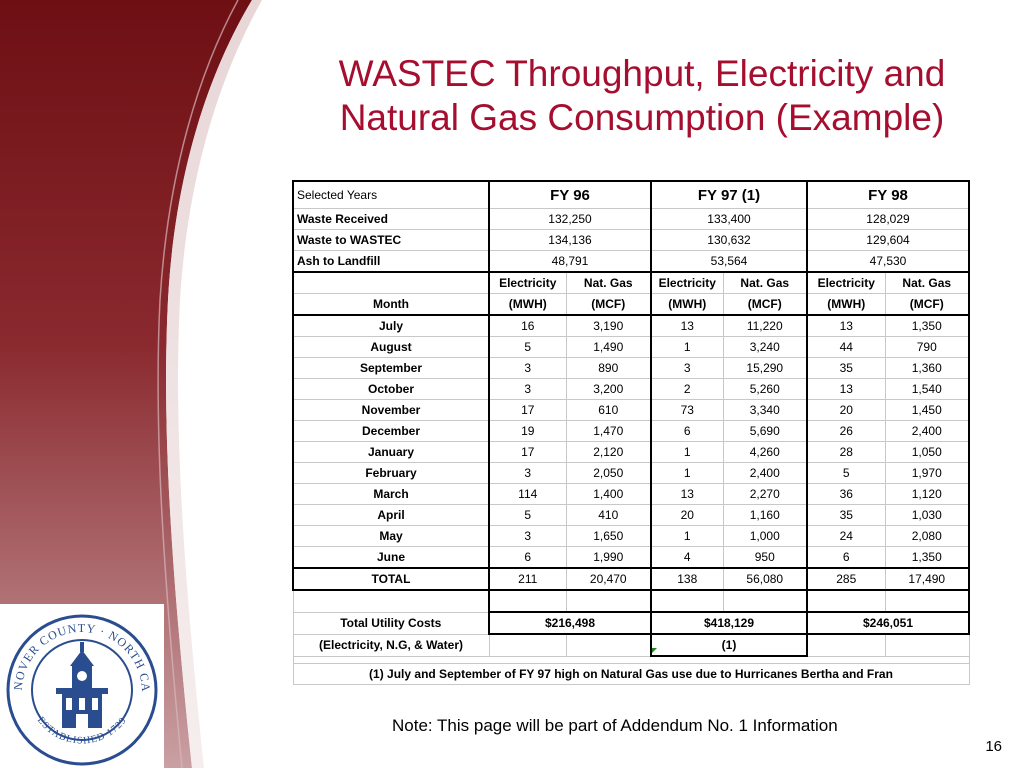 This screenshot has height=773, width=1024. Describe the element at coordinates (391, 325) in the screenshot. I see `month-label: July` at that location.